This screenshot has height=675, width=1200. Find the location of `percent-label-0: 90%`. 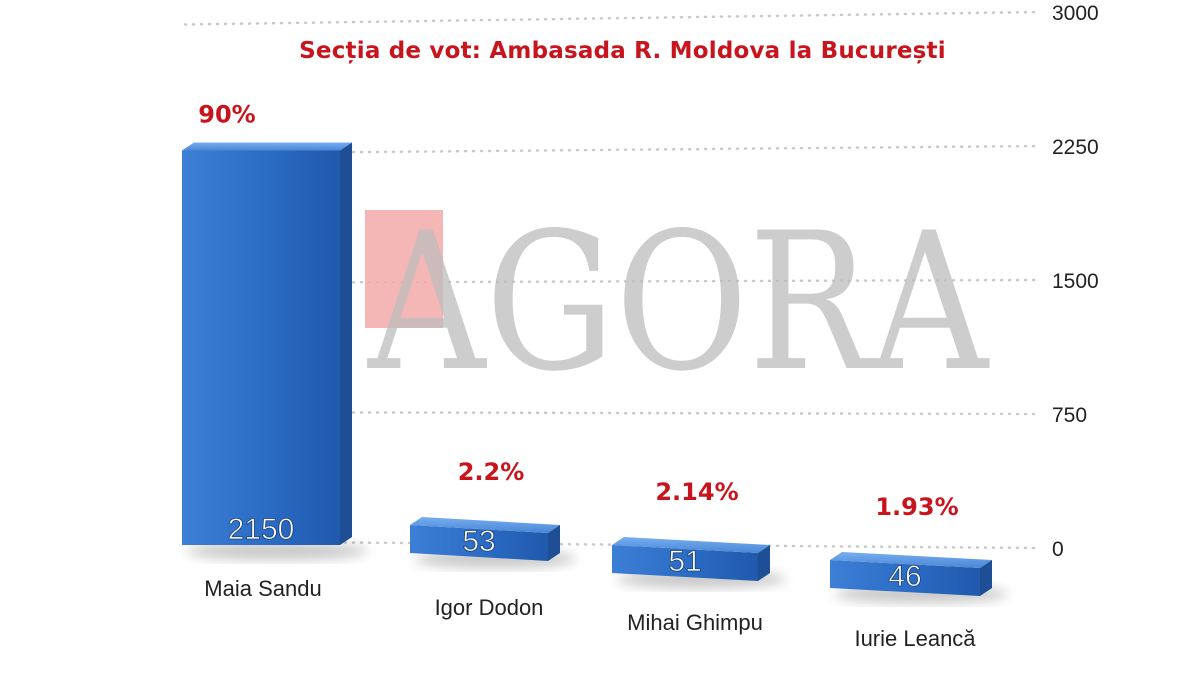

percent-label-0: 90% is located at coordinates (226, 115).